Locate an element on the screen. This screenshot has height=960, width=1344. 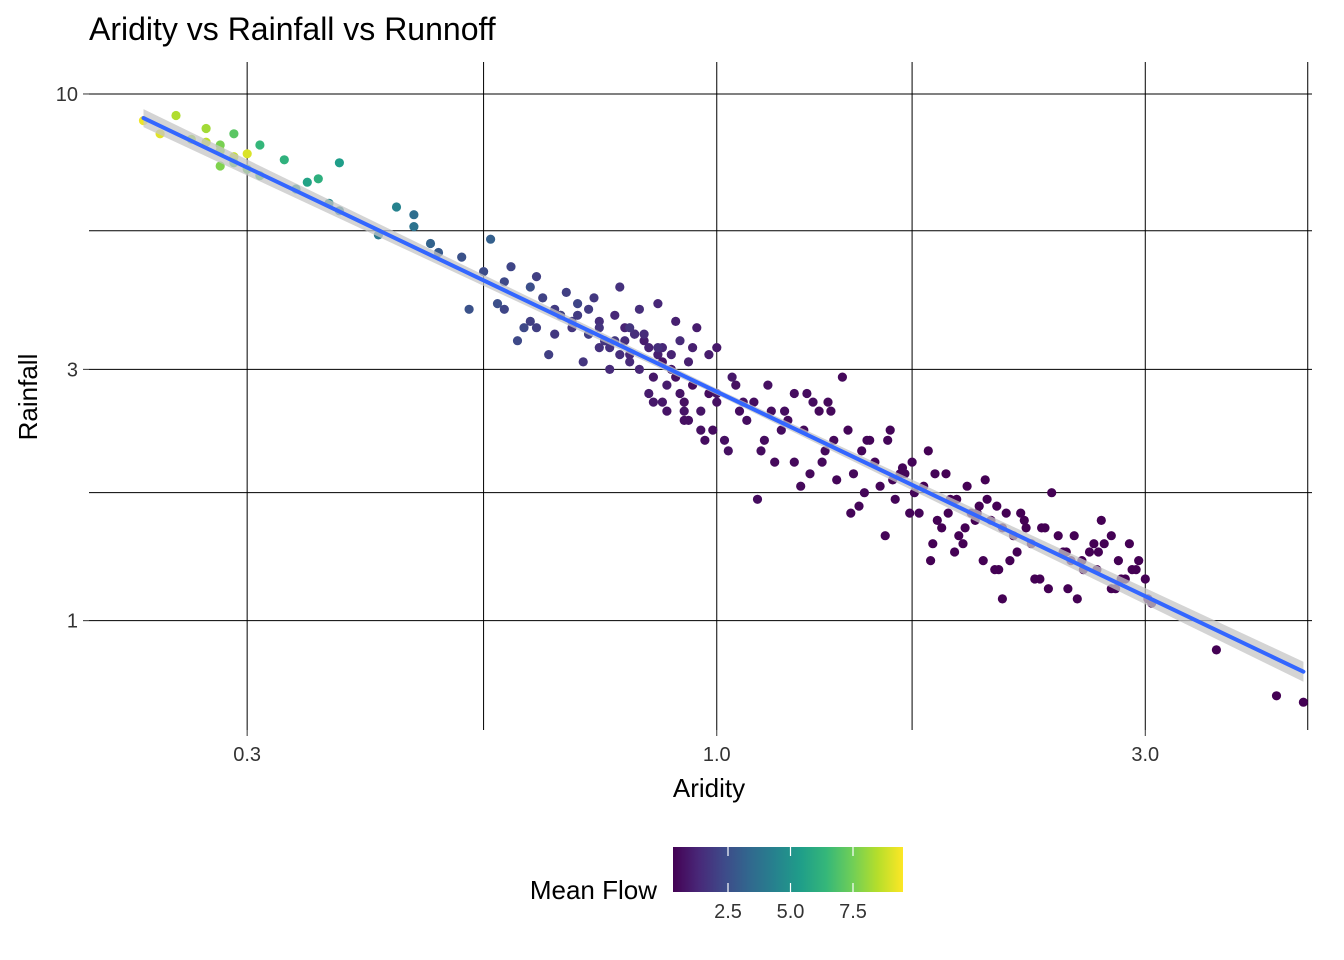
legend-title: Mean Flow is located at coordinates (593, 890).